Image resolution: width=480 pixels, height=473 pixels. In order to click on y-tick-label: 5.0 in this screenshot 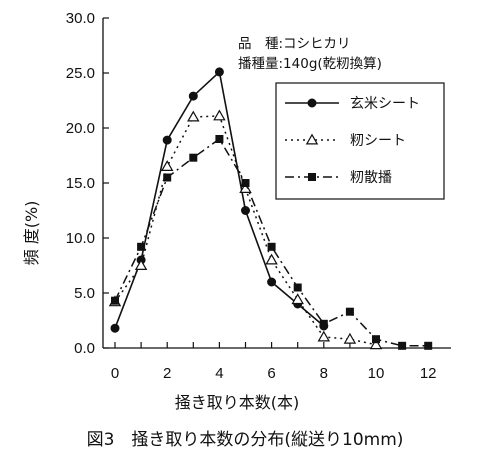, I will do `click(84, 293)`.